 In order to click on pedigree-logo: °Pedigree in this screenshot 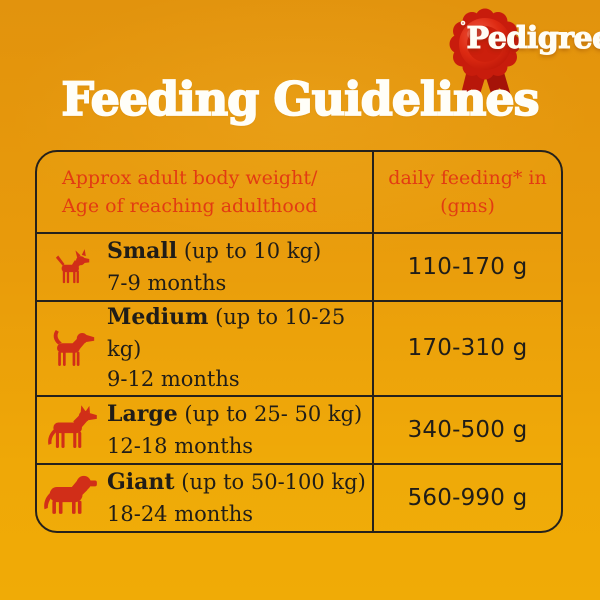, I will do `click(518, 54)`.